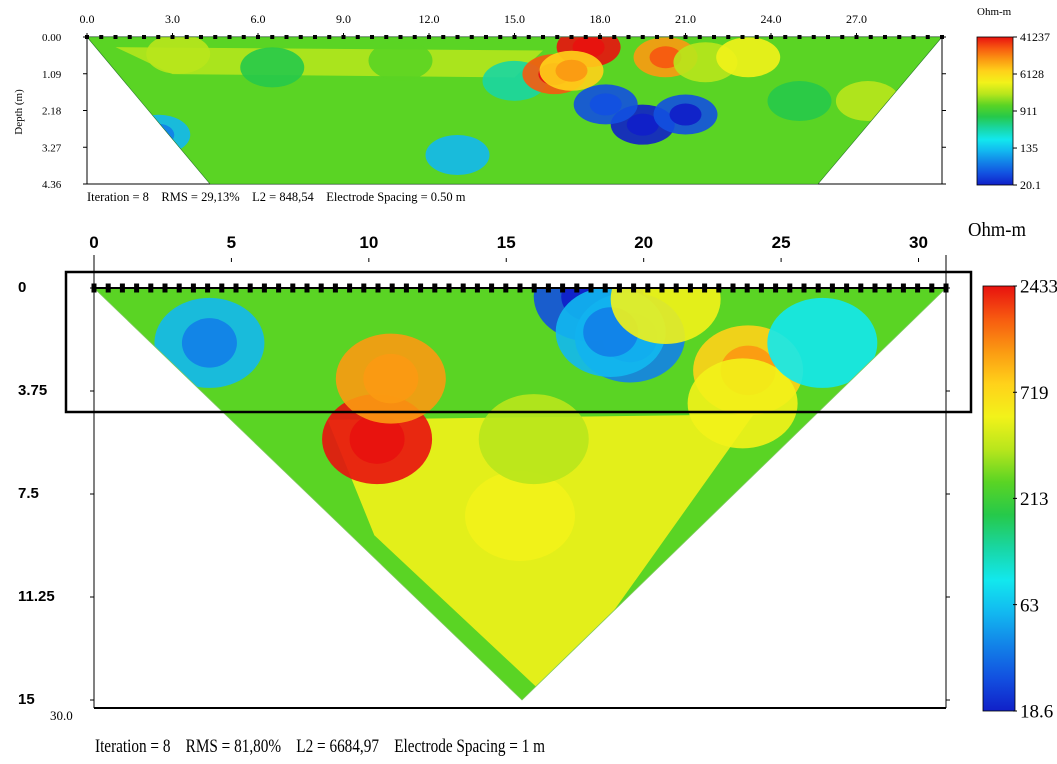  I want to click on x-tick-label: 30, so click(918, 242).